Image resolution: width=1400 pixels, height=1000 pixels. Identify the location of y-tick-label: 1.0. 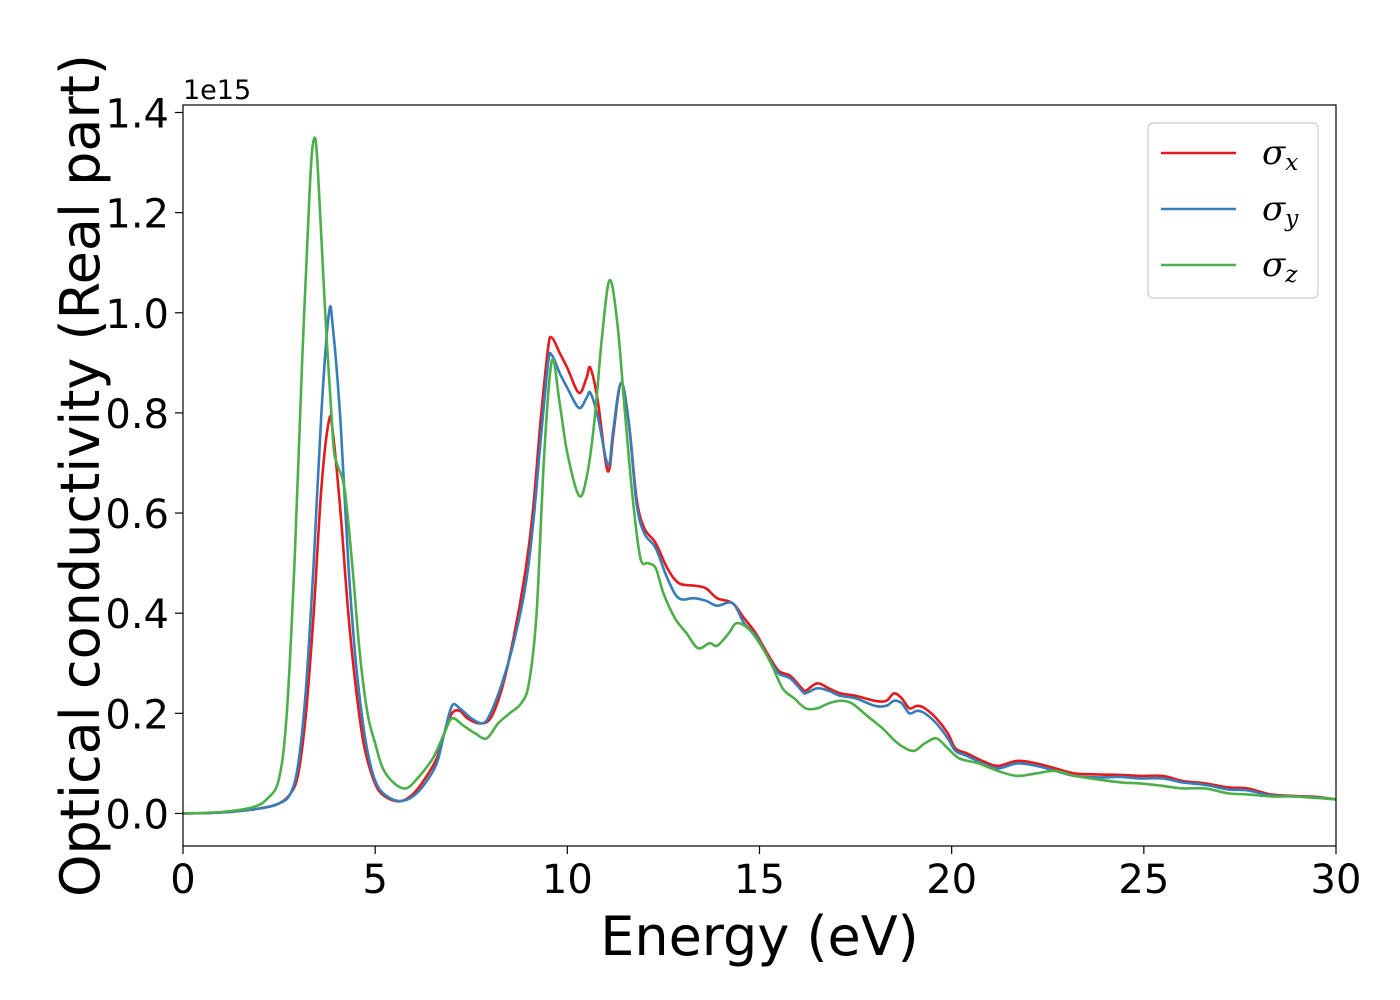
(137, 315).